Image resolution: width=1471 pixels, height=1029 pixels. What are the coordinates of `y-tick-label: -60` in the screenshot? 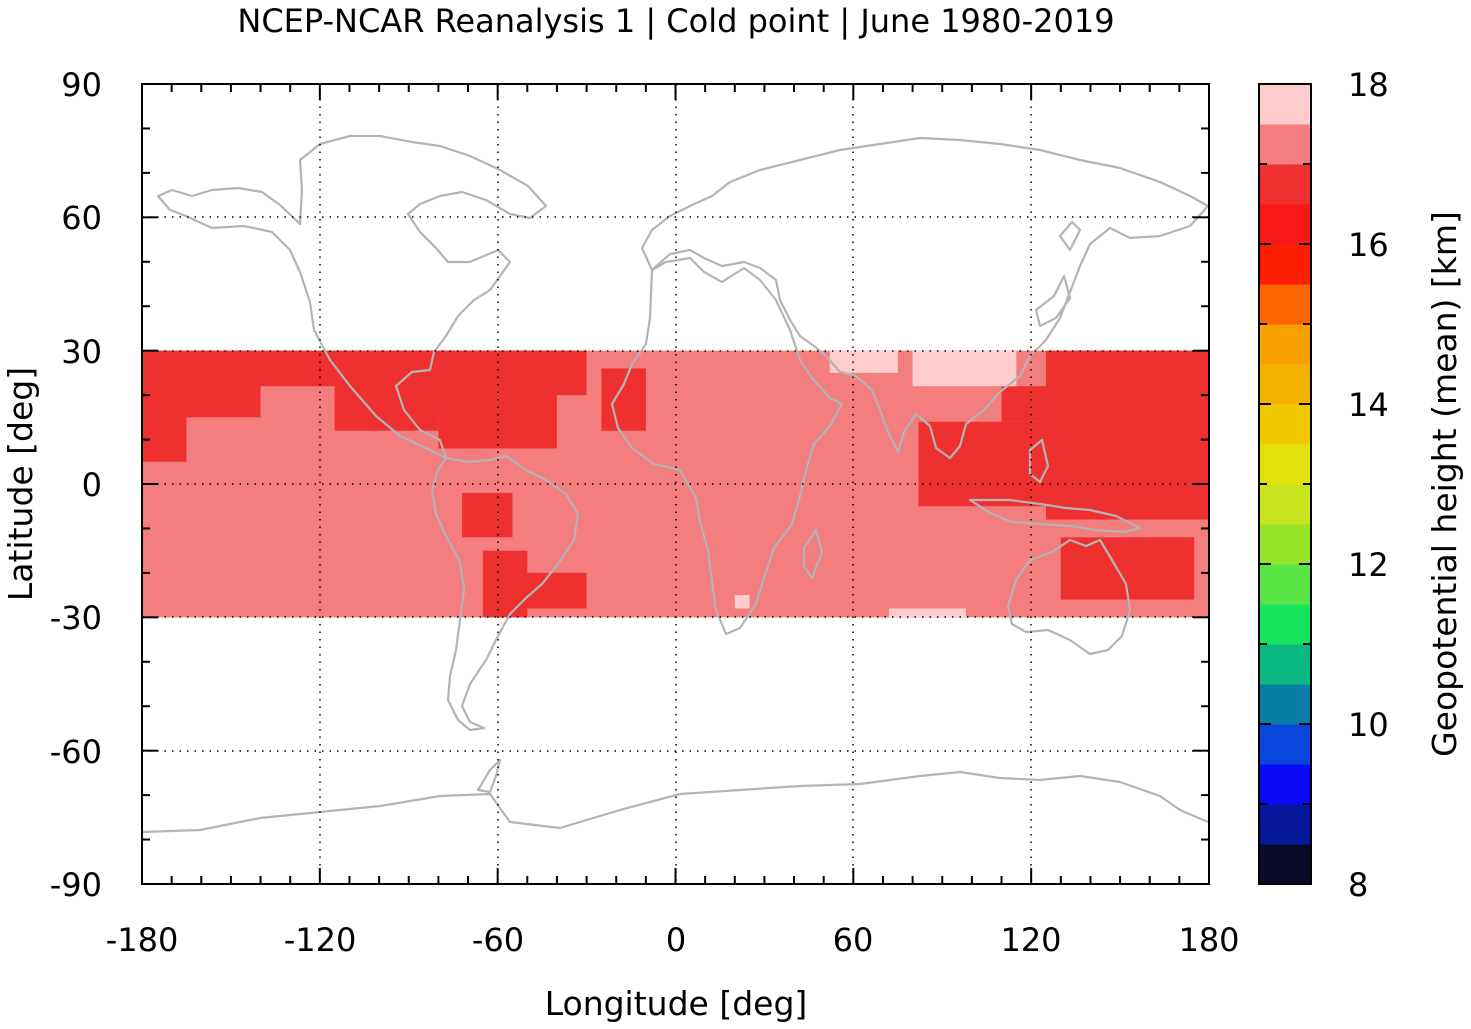 It's located at (76, 752).